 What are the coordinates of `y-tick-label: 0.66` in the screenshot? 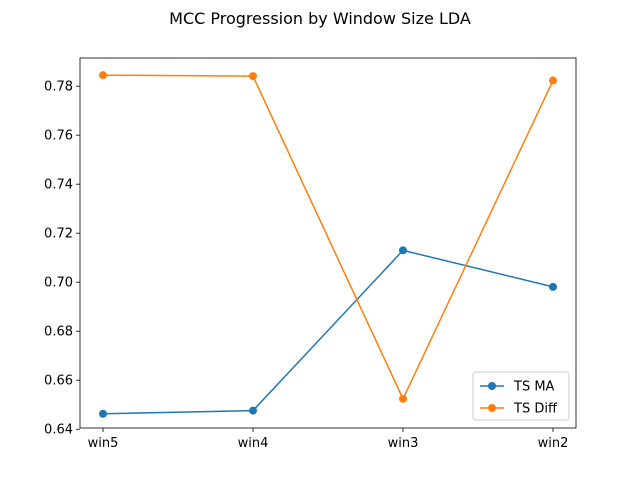 It's located at (58, 381).